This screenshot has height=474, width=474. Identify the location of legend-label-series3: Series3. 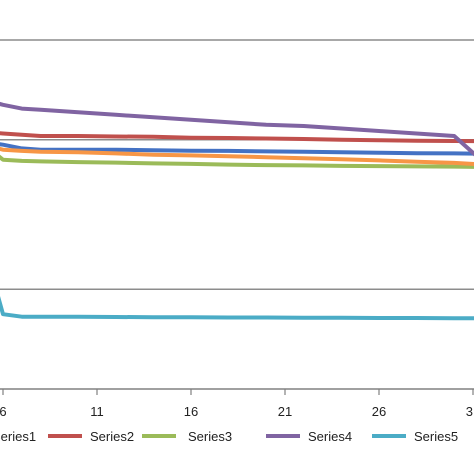
(210, 436).